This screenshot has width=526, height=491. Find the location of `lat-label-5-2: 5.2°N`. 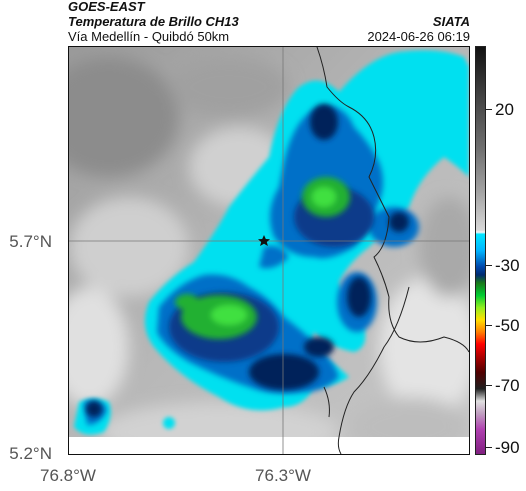

lat-label-5-2: 5.2°N is located at coordinates (30, 453).